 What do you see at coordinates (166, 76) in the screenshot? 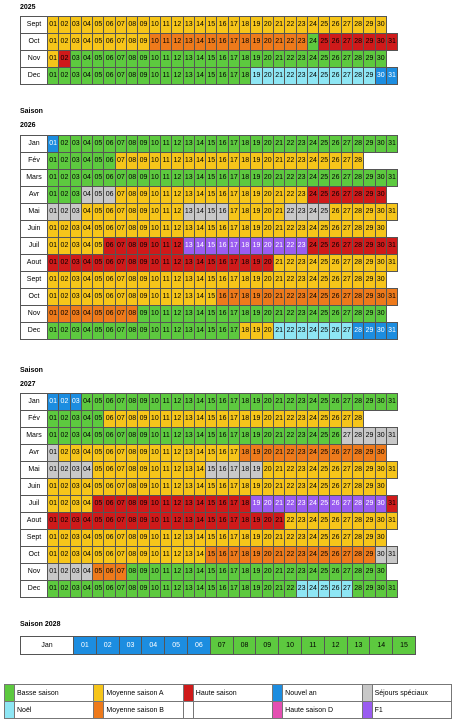
I see `day-cell: 11` at bounding box center [166, 76].